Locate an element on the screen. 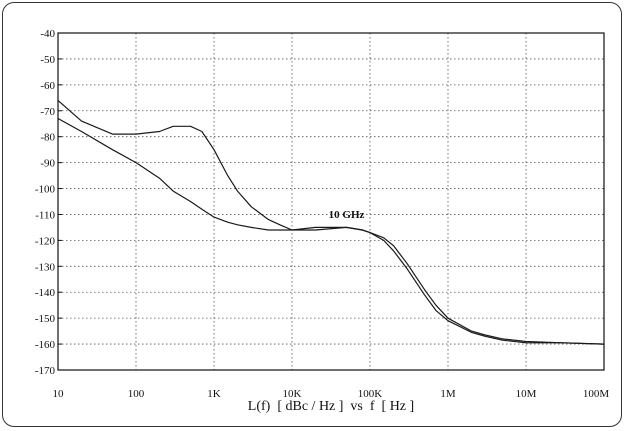 Image resolution: width=626 pixels, height=431 pixels. y-tick-label: -80 is located at coordinates (47, 138).